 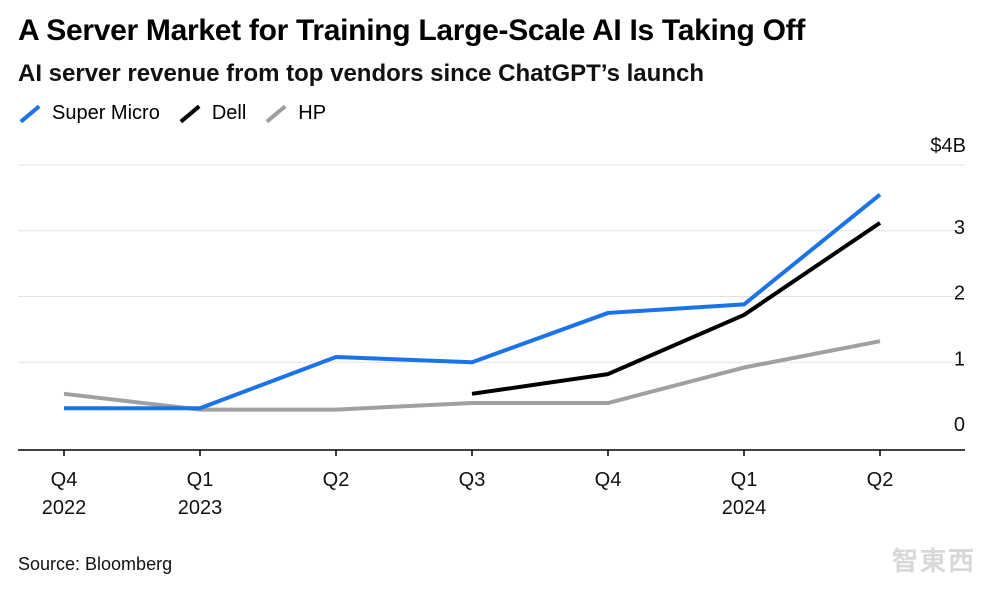 I want to click on x-tick-label-5: Q1, so click(x=744, y=480).